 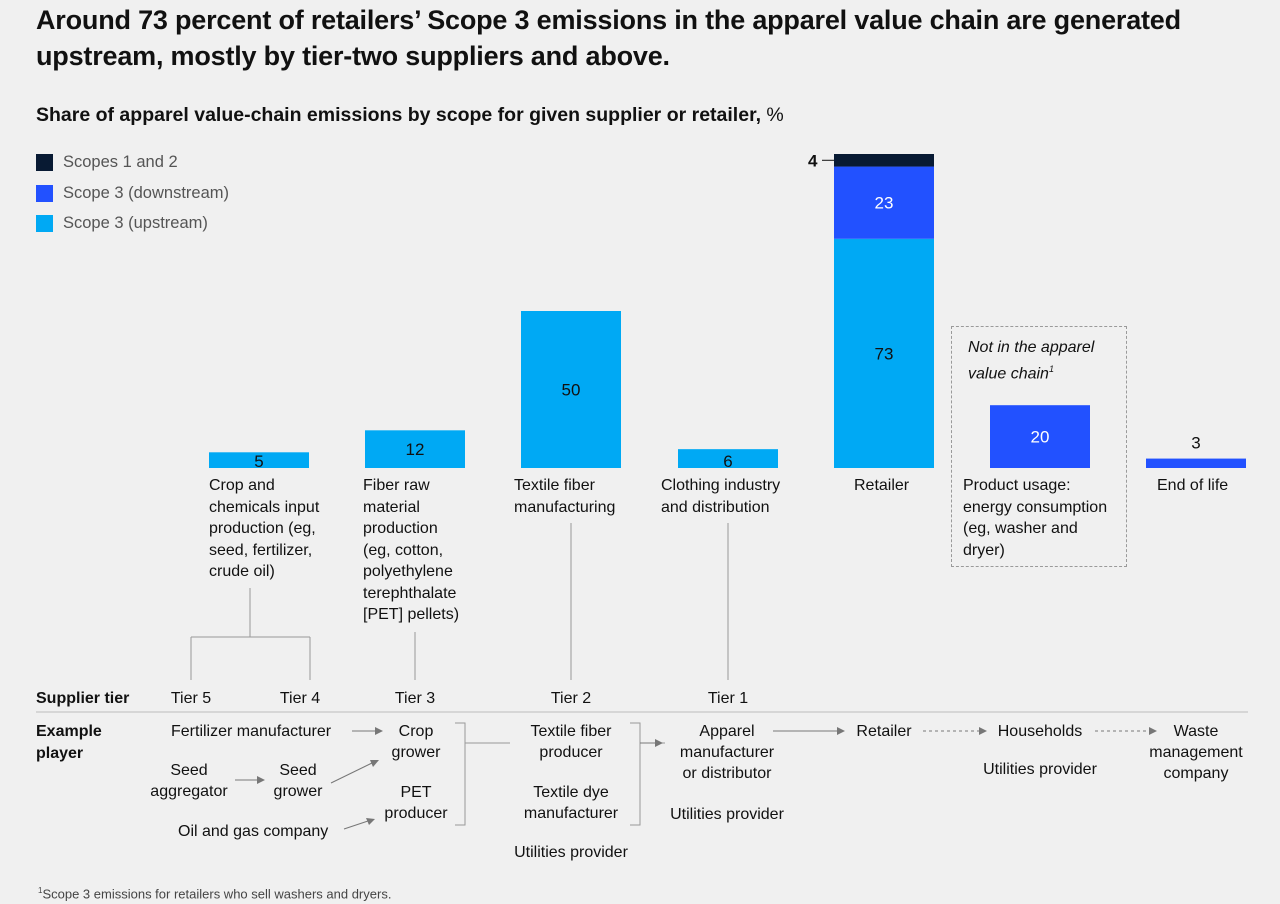 I want to click on example-player-line: player, so click(x=60, y=753).